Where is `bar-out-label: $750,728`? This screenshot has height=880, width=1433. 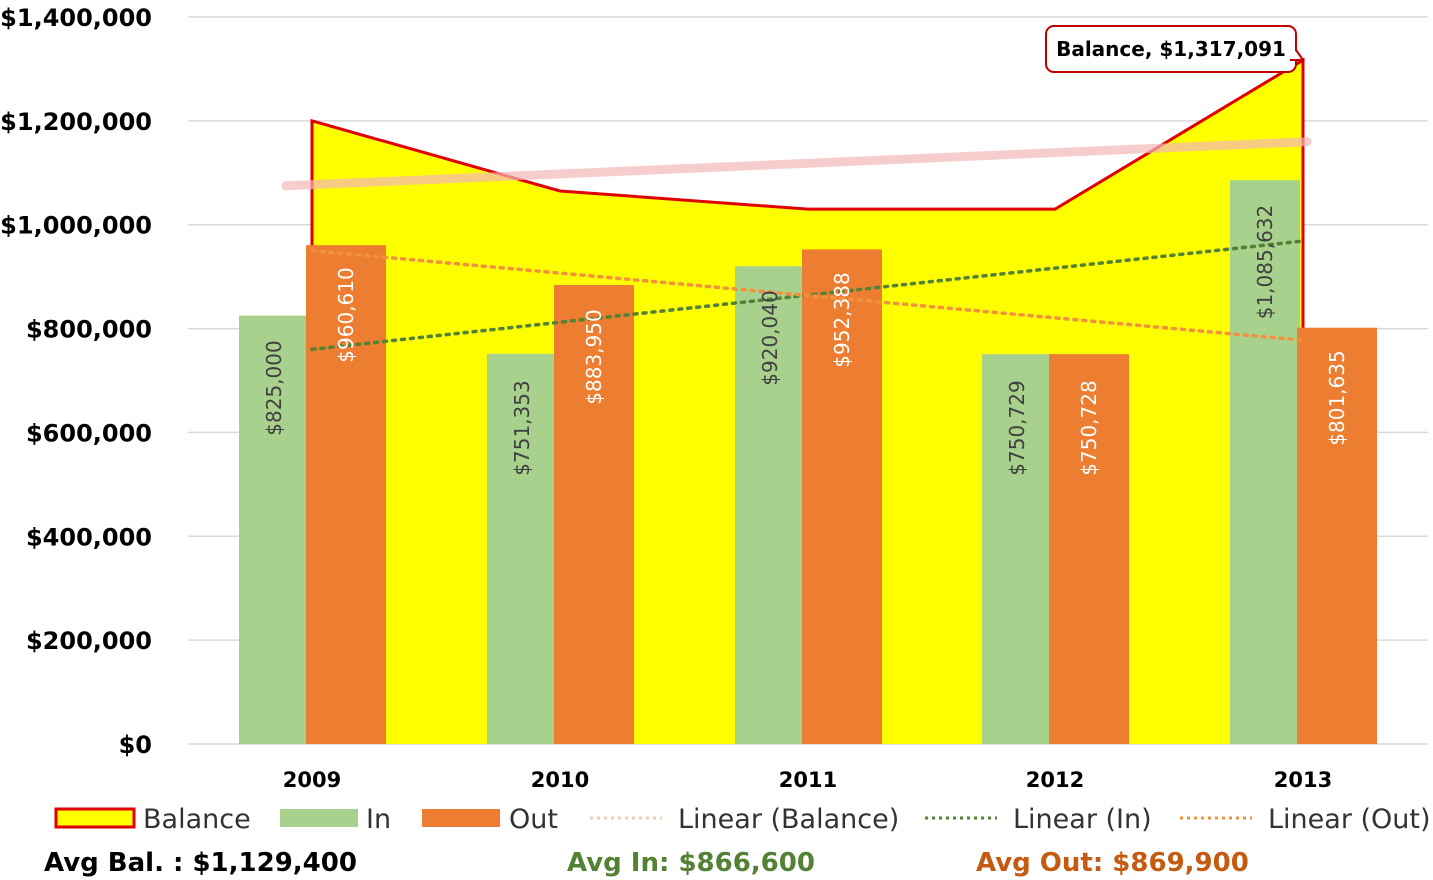
bar-out-label: $750,728 is located at coordinates (1089, 427).